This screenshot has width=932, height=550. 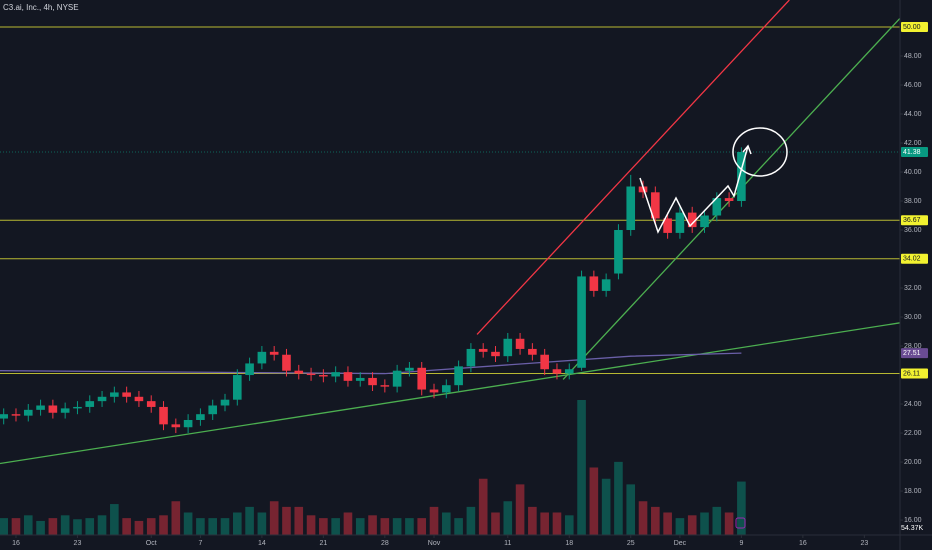 I want to click on y-tick-label: 38.00, so click(x=913, y=201).